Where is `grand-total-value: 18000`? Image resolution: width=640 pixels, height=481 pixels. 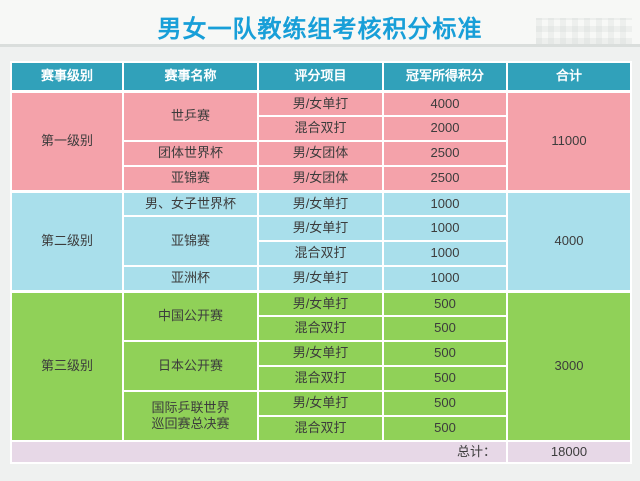 grand-total-value: 18000 is located at coordinates (569, 452).